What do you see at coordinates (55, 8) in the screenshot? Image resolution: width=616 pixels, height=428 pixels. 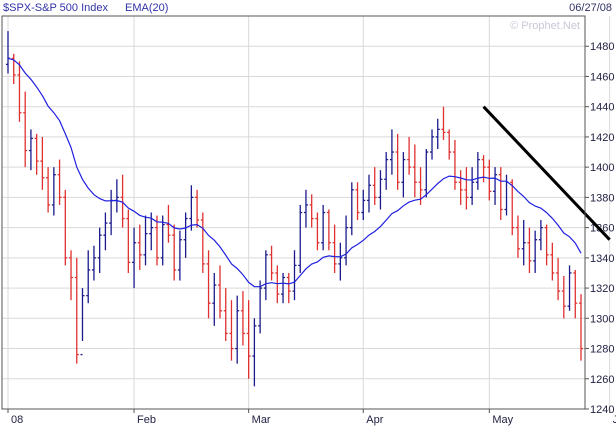 I see `chart-title: $SPX-S&P 500 Index` at bounding box center [55, 8].